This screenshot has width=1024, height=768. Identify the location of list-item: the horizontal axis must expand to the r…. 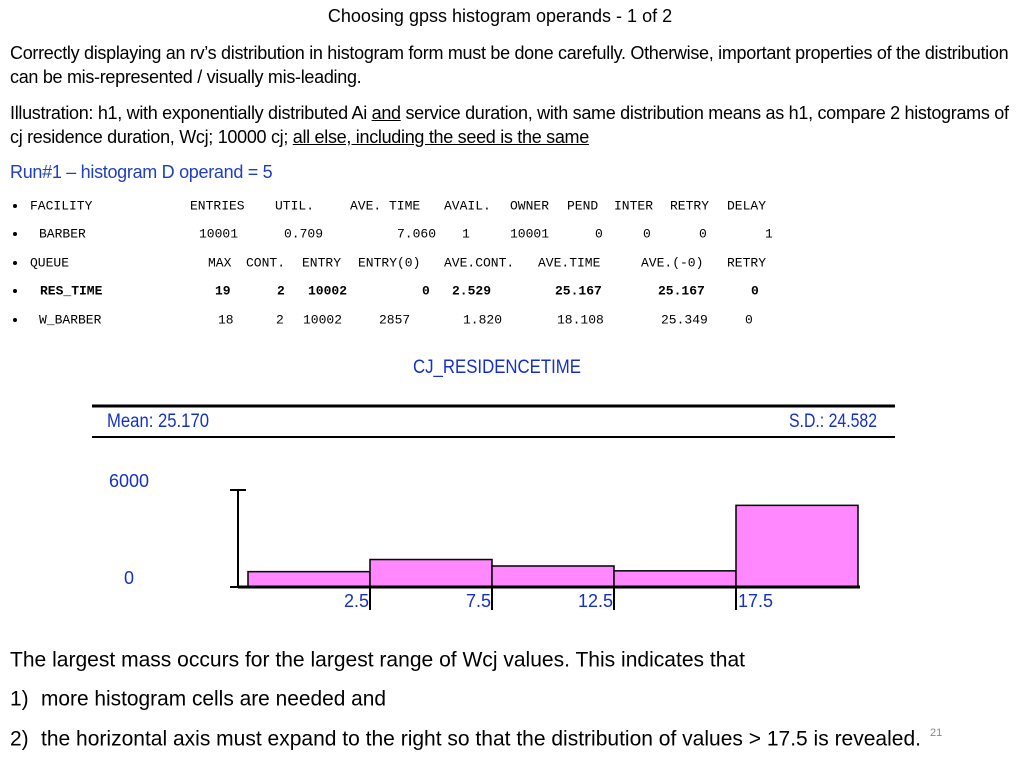
(481, 739).